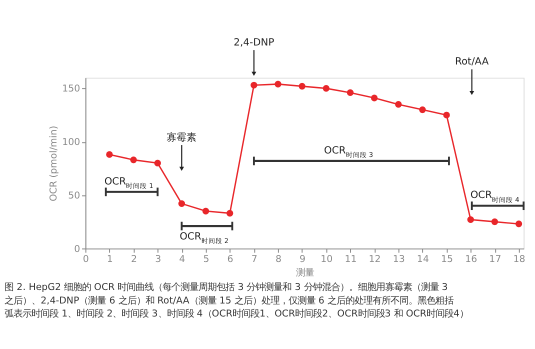 The height and width of the screenshot is (349, 535). I want to click on x-tick-label: 8, so click(278, 260).